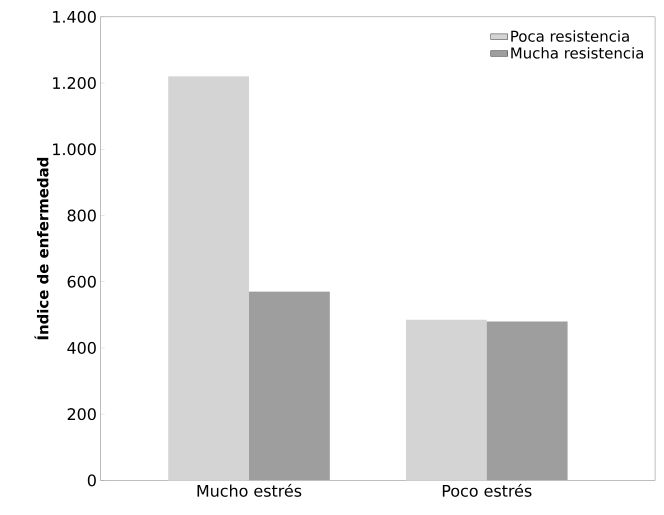 This screenshot has height=515, width=664. Describe the element at coordinates (82, 282) in the screenshot. I see `y-tick-label: 600` at that location.